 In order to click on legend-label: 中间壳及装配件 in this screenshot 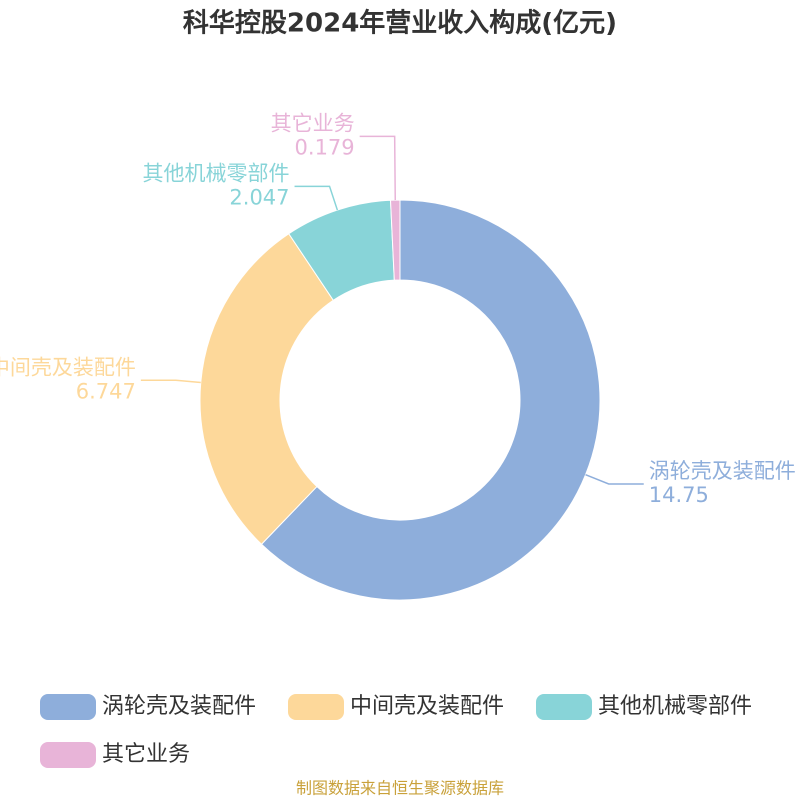, I will do `click(427, 706)`.